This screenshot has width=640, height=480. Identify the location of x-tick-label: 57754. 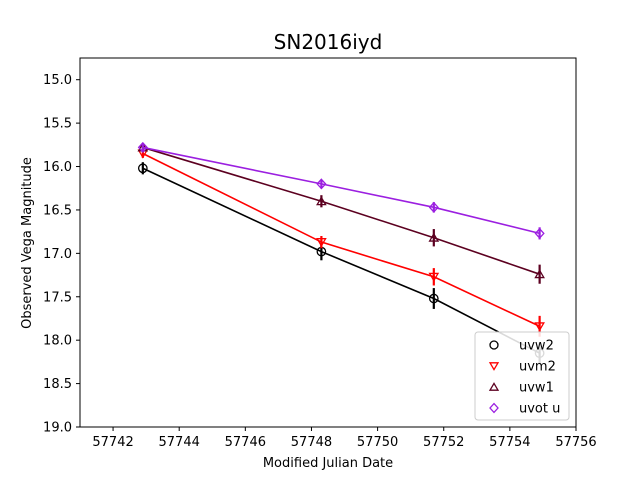
(509, 442).